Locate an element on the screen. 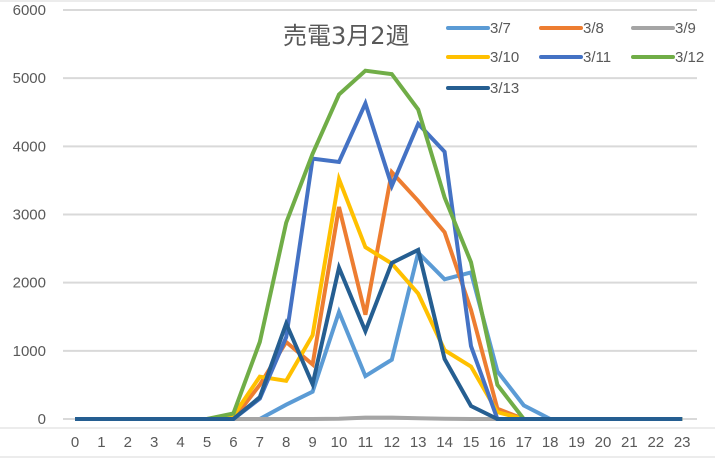 The height and width of the screenshot is (459, 715). x-tick-label: 7 is located at coordinates (260, 442).